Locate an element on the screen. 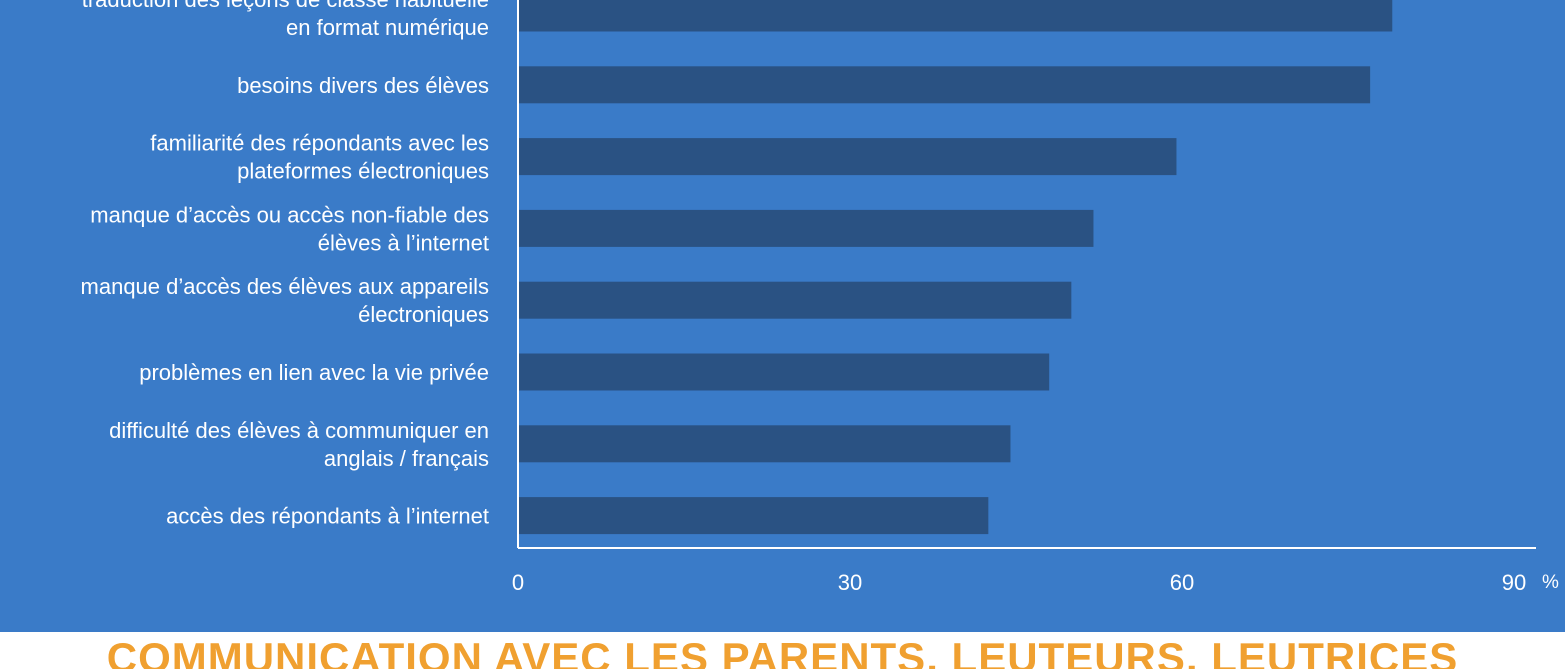  category-label-line: difficulté des élèves à communiquer en is located at coordinates (299, 430).